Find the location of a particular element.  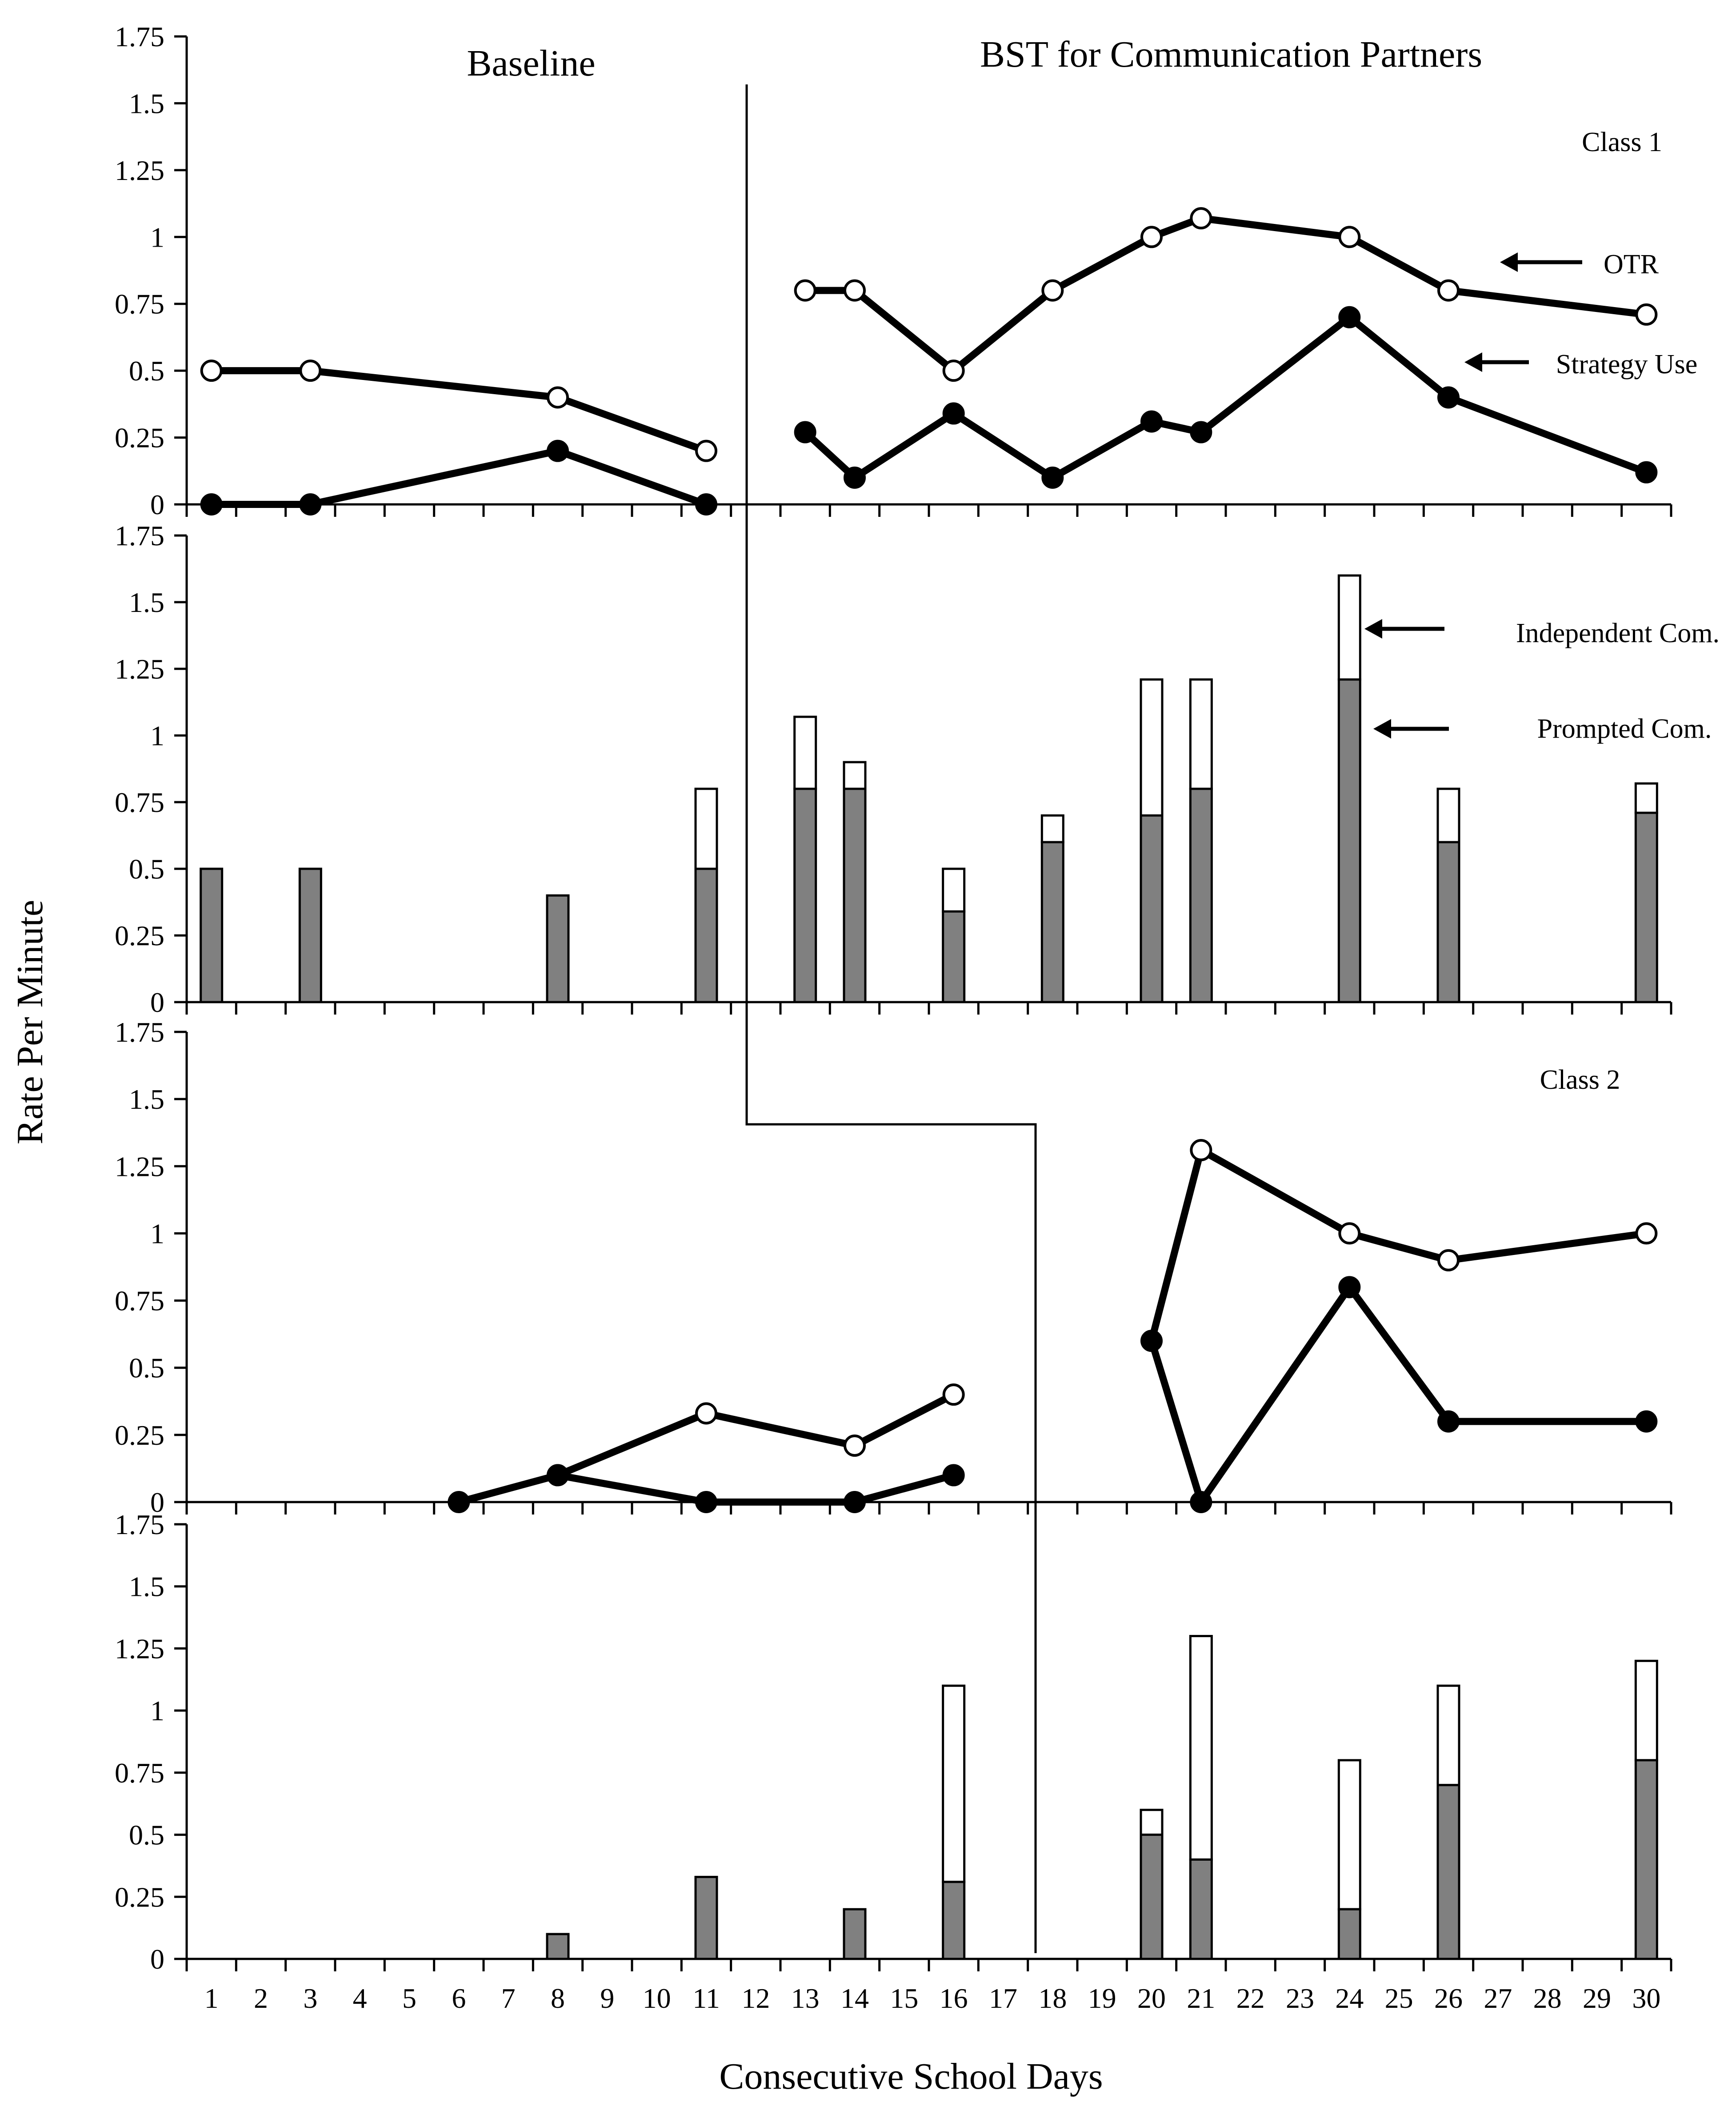

x-tick-label: 8 is located at coordinates (558, 1998).